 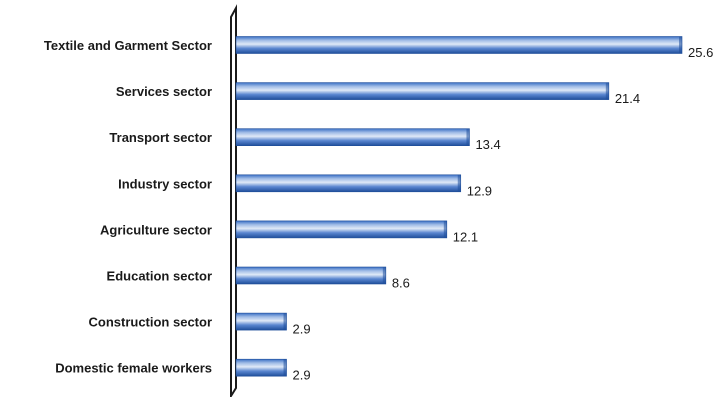 What do you see at coordinates (128, 45) in the screenshot?
I see `category-label: Textile and Garment Sector` at bounding box center [128, 45].